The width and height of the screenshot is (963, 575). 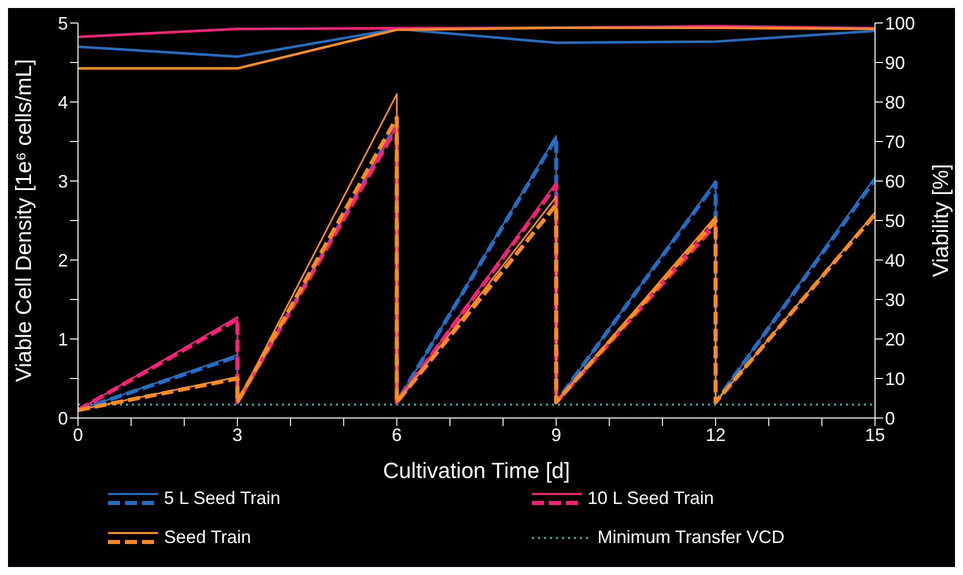 What do you see at coordinates (556, 434) in the screenshot?
I see `x-tick-label: 9` at bounding box center [556, 434].